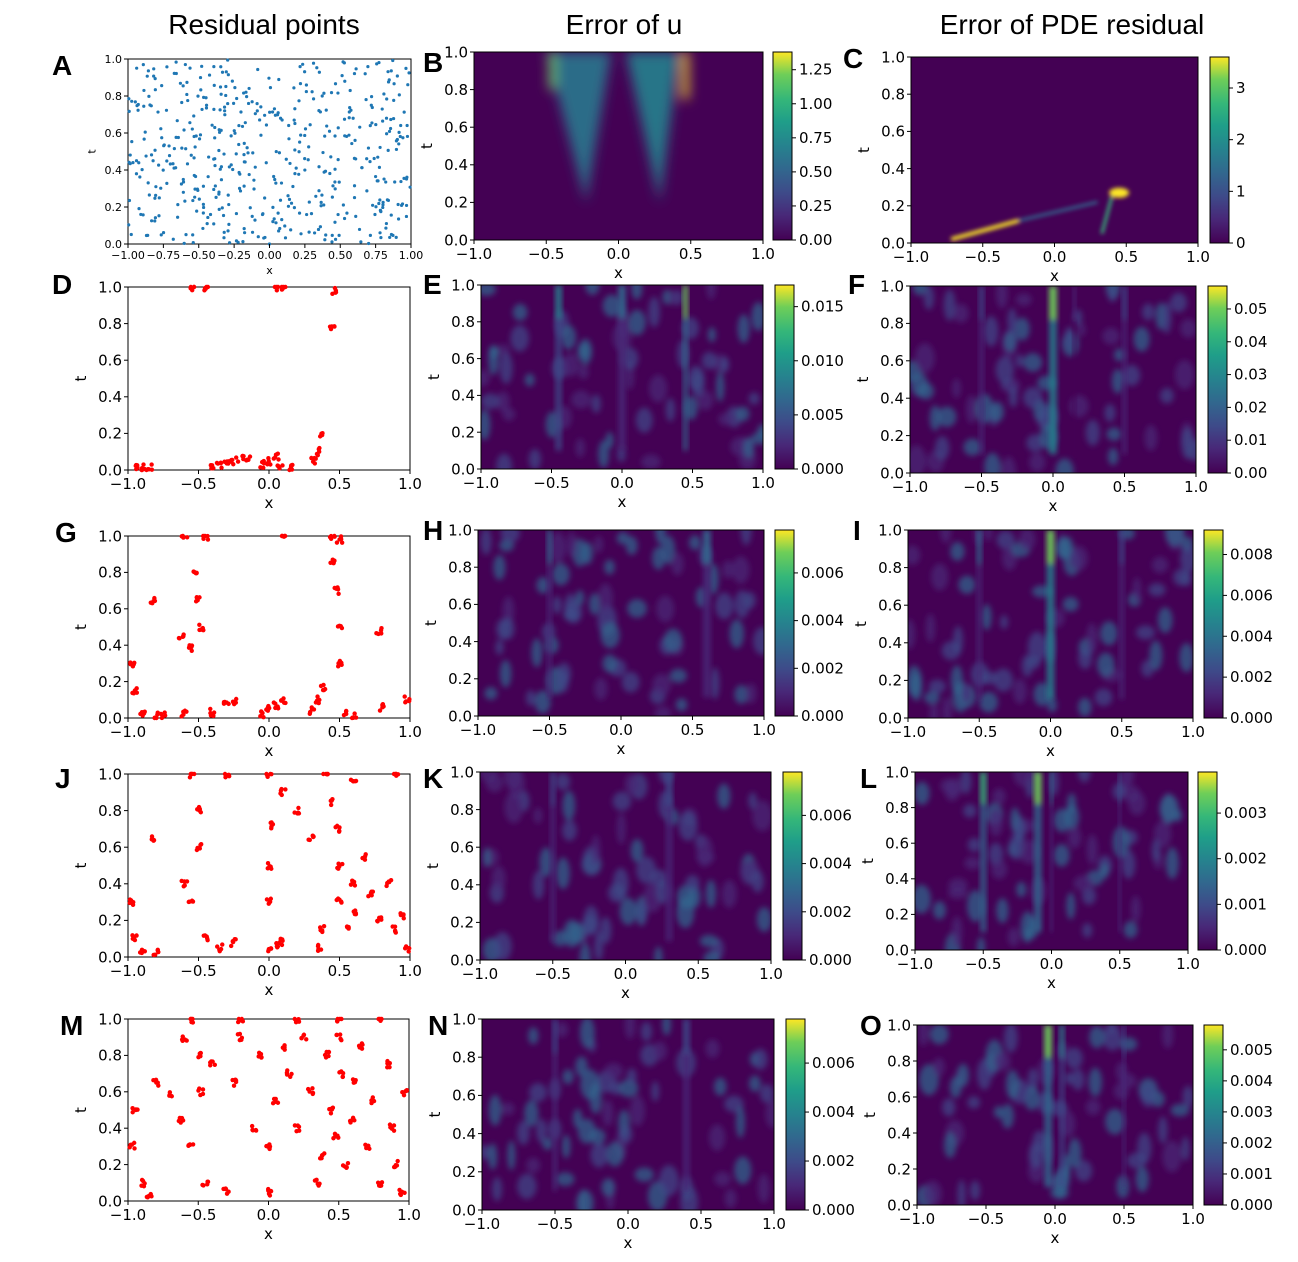 This screenshot has height=1262, width=1298. Describe the element at coordinates (238, 881) in the screenshot. I see `panel-J: J −1.0 −0.5 0.0 0.5 1.0 0.0 0.2 0.4 0.6 0.8 1.0 x t` at that location.